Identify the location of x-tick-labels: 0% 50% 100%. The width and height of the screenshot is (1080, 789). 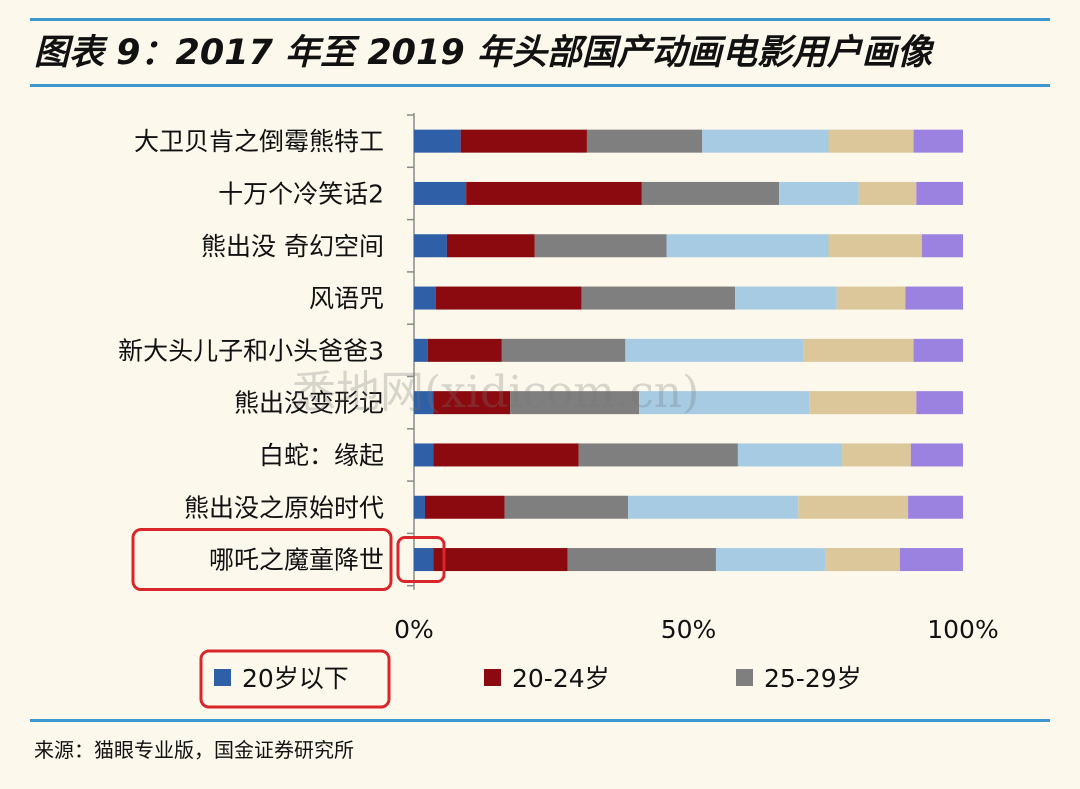
(696, 629).